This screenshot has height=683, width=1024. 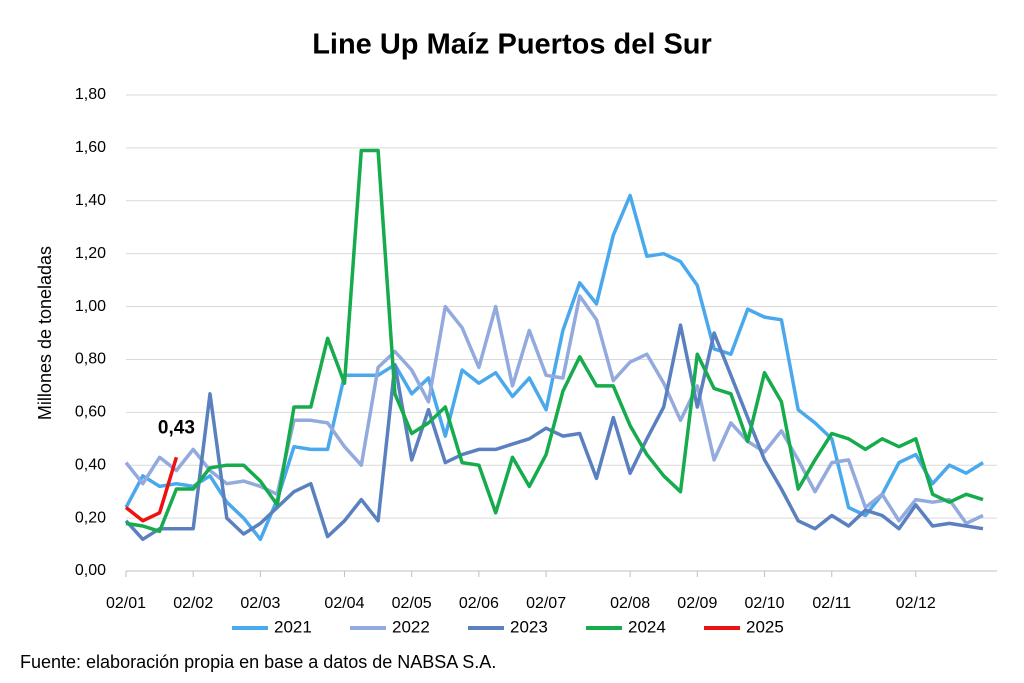 I want to click on y-tick-label: 0,20, so click(x=90, y=517).